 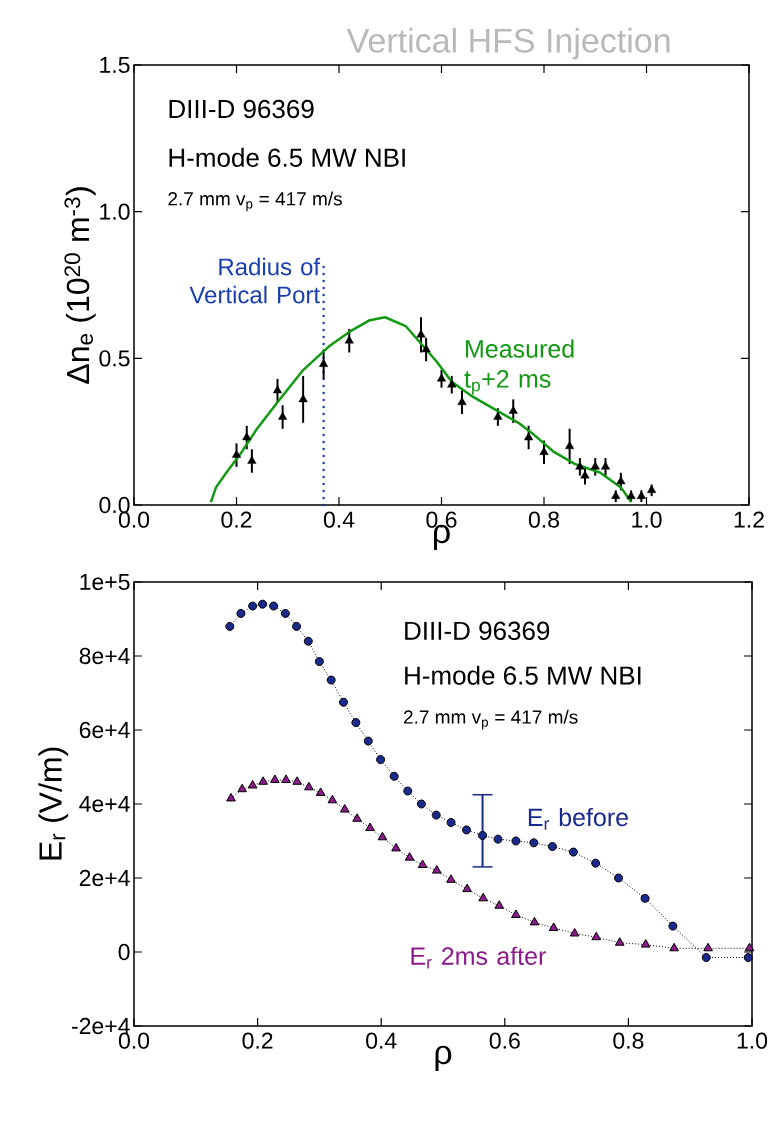 I want to click on y-tick-label: 8e+4, so click(x=104, y=656).